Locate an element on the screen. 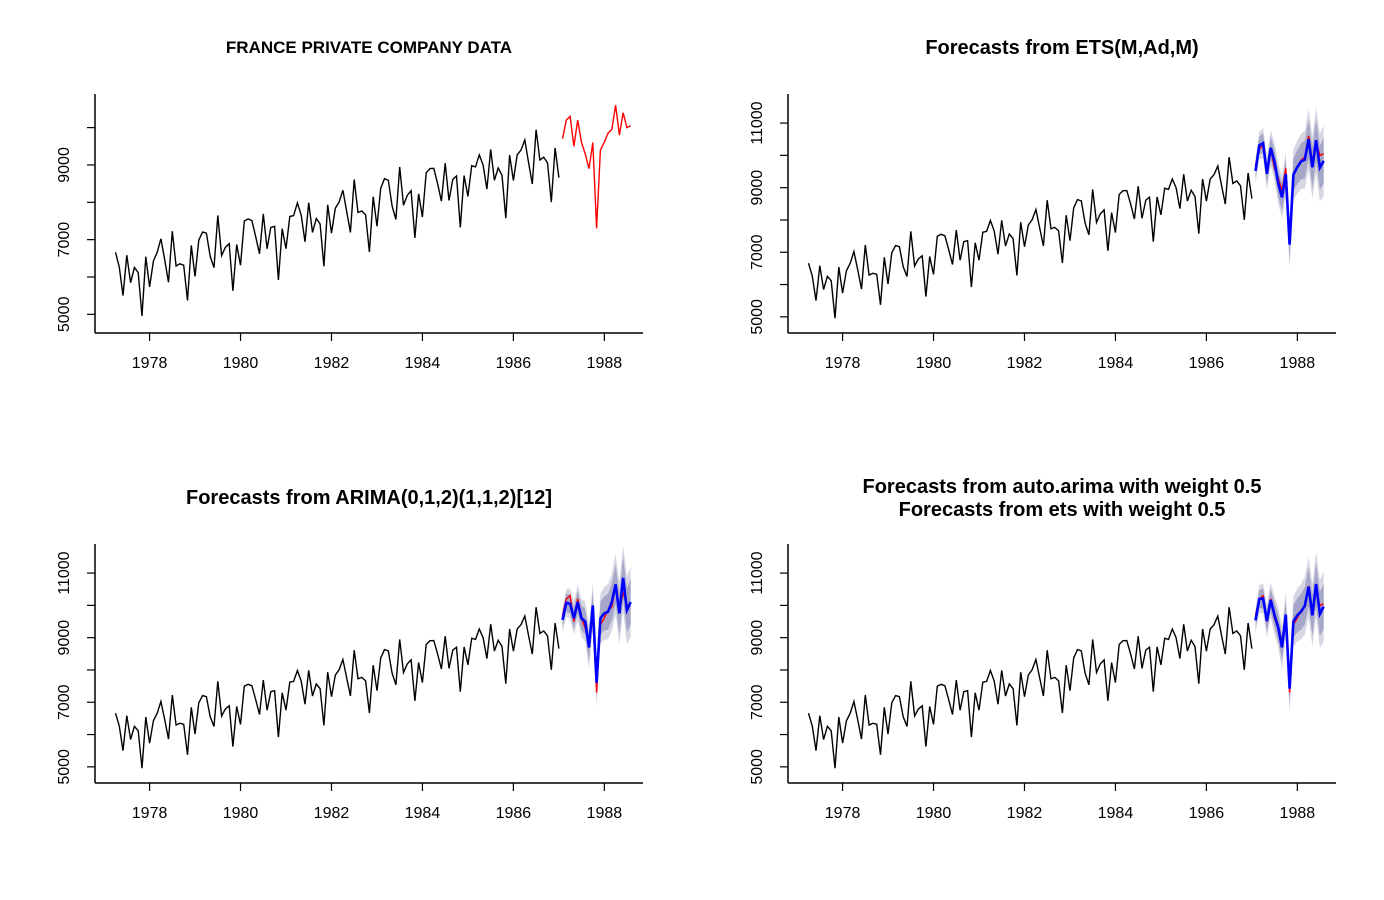  chart-4-series-observed is located at coordinates (1030, 688).